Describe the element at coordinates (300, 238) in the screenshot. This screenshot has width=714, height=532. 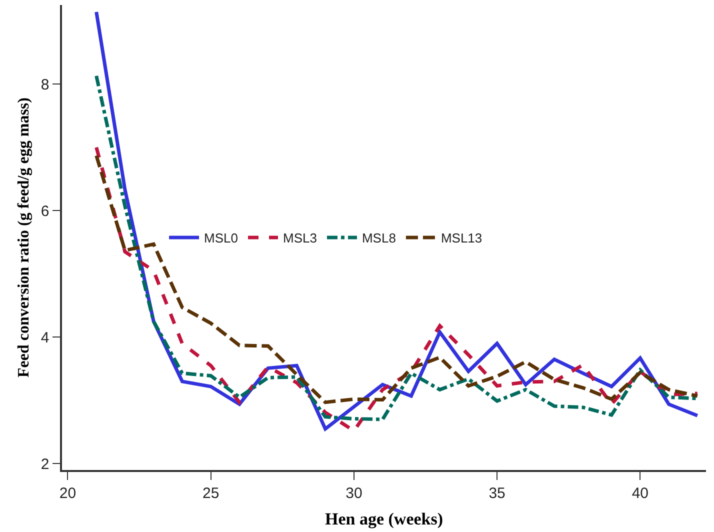
I see `legend-label: MSL3` at that location.